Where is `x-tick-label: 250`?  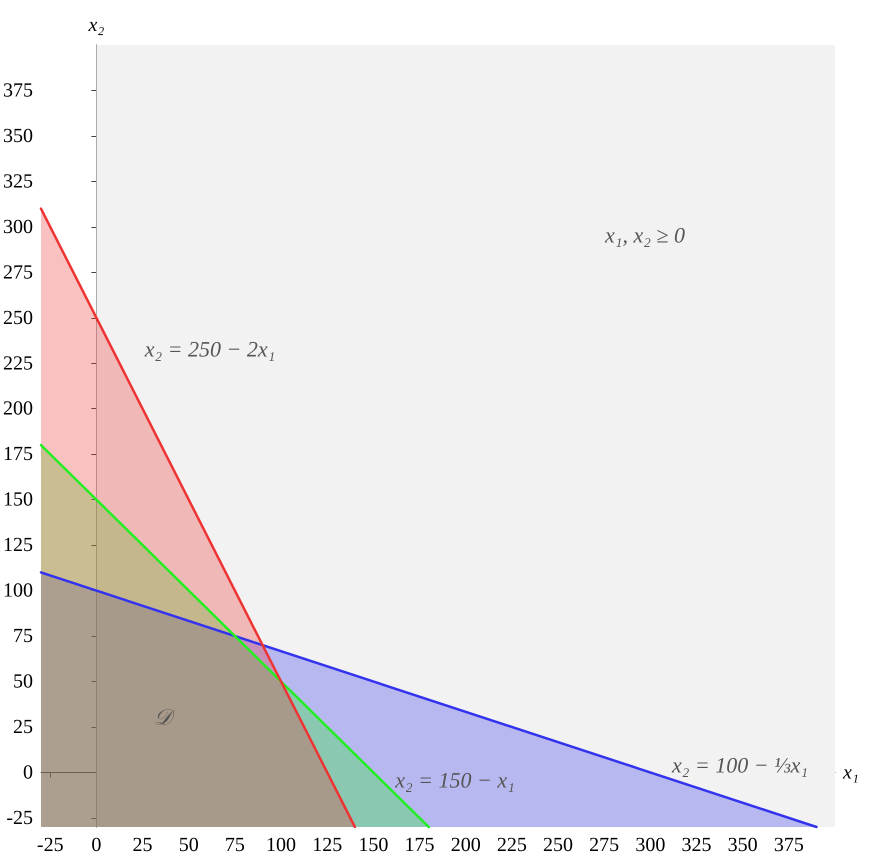
x-tick-label: 250 is located at coordinates (558, 844).